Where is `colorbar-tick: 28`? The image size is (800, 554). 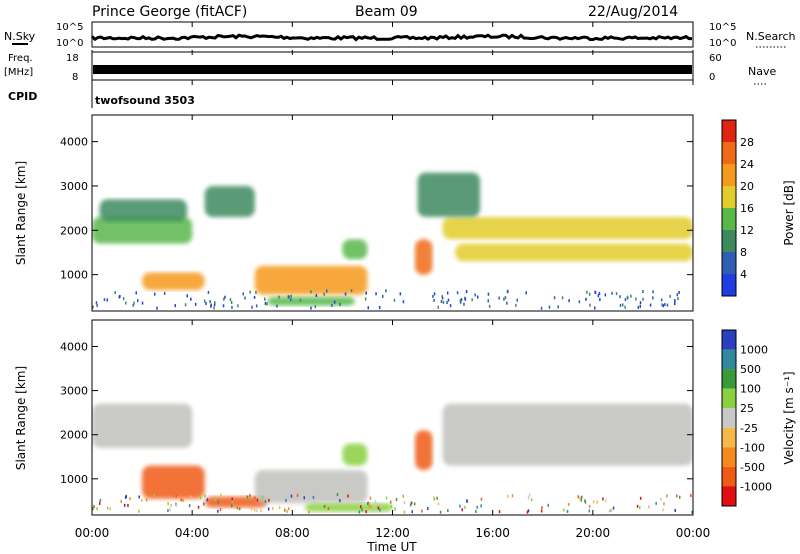 colorbar-tick: 28 is located at coordinates (747, 142).